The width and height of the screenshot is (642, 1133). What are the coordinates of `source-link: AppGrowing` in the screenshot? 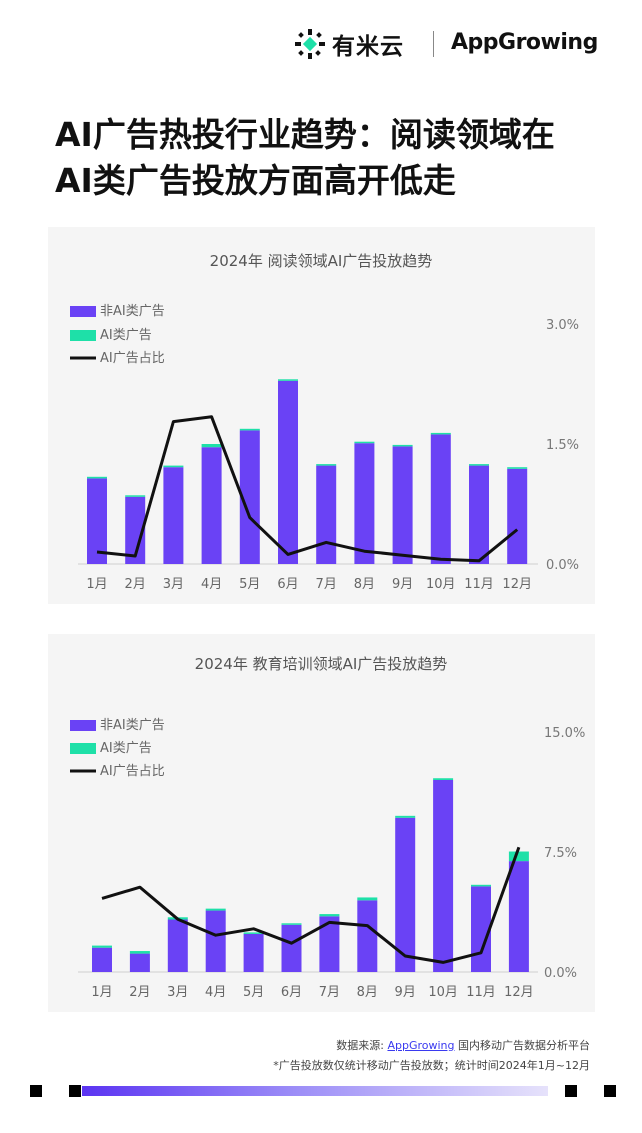 It's located at (421, 1045).